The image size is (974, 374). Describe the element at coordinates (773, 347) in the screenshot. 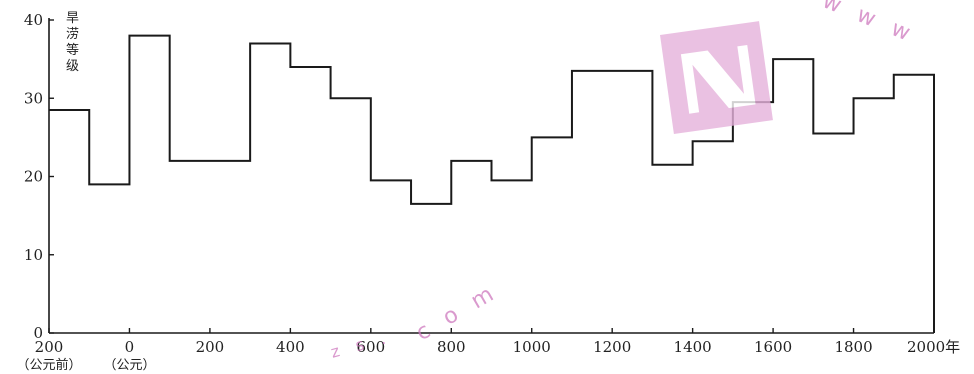

I see `x-tick-label-1600: 1600` at that location.